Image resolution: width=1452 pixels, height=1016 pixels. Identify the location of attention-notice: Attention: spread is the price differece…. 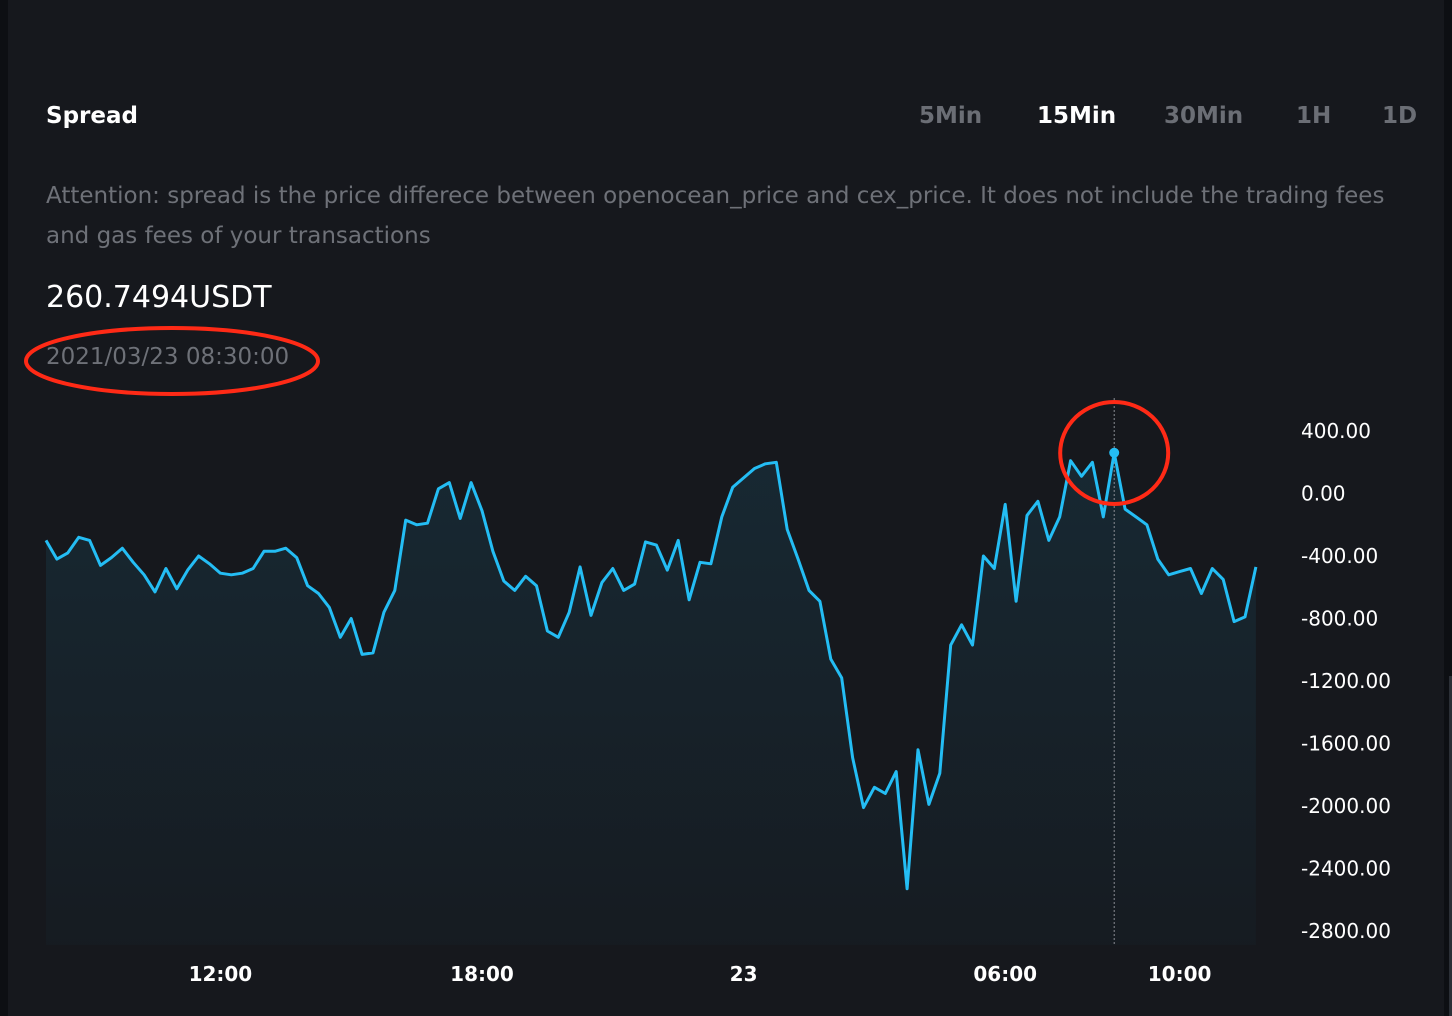
(715, 216).